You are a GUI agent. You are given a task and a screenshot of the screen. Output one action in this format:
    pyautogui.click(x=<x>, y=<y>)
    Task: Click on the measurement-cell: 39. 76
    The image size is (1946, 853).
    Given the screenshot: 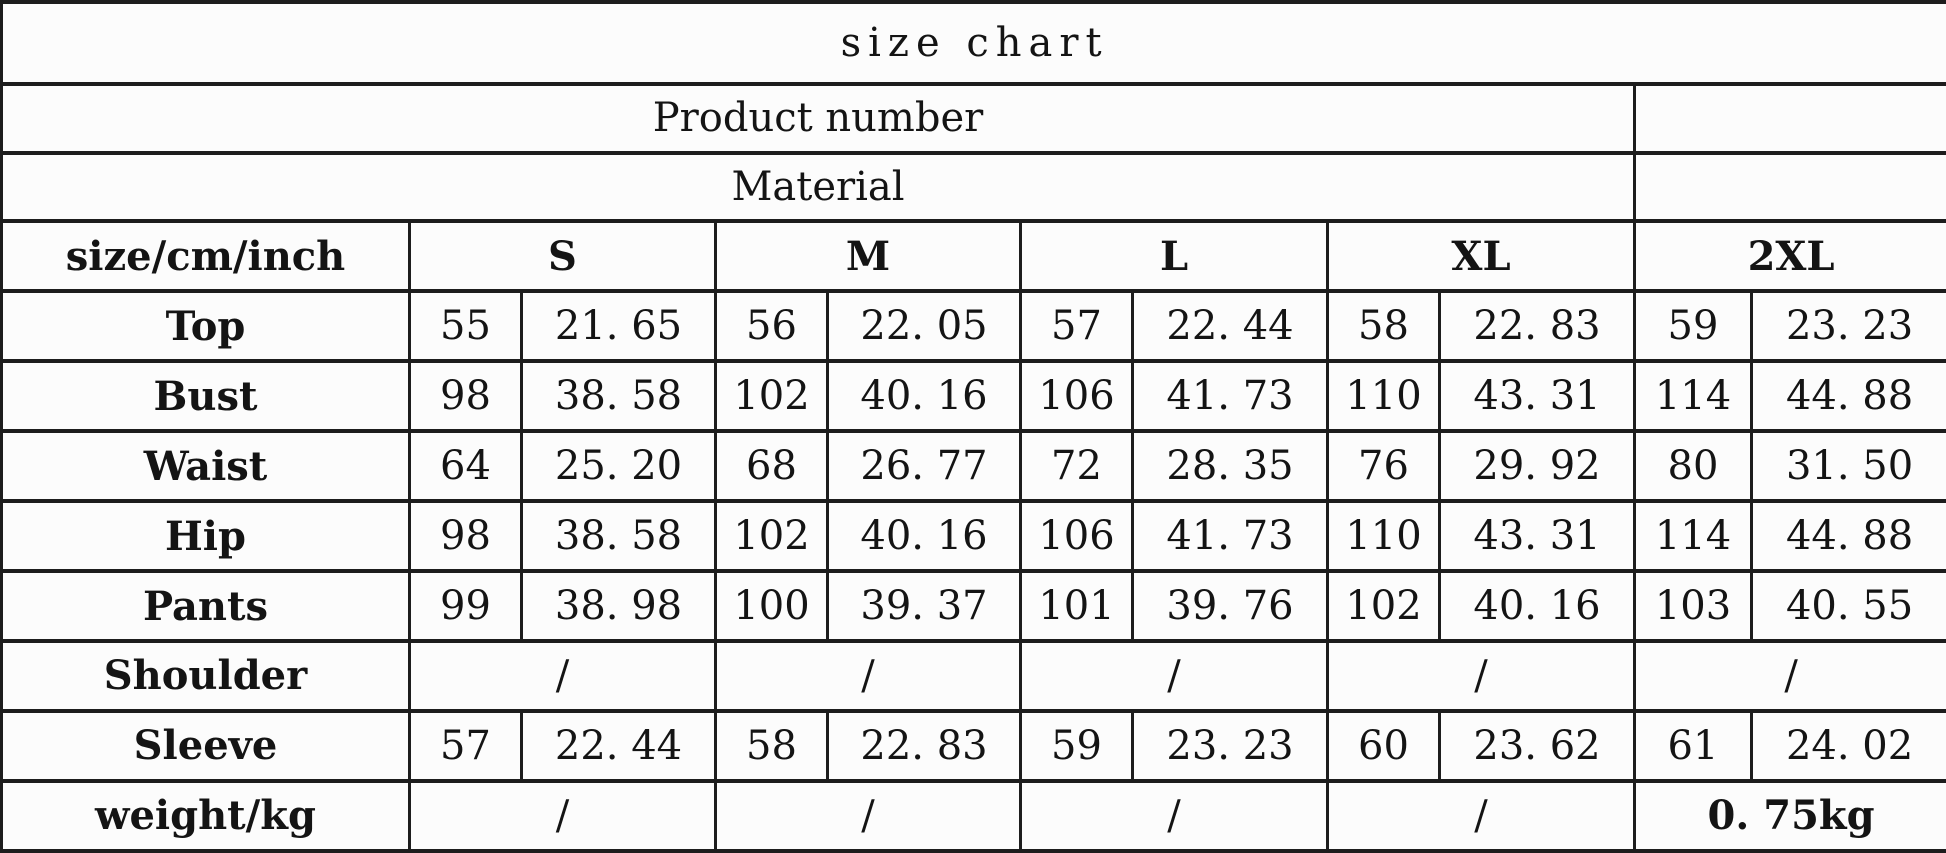 What is the action you would take?
    pyautogui.click(x=1230, y=606)
    